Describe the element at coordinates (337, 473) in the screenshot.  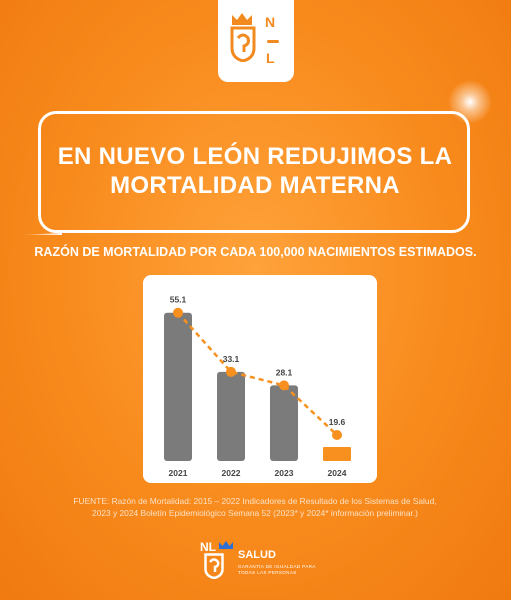
I see `tick-label-2024: 2024` at that location.